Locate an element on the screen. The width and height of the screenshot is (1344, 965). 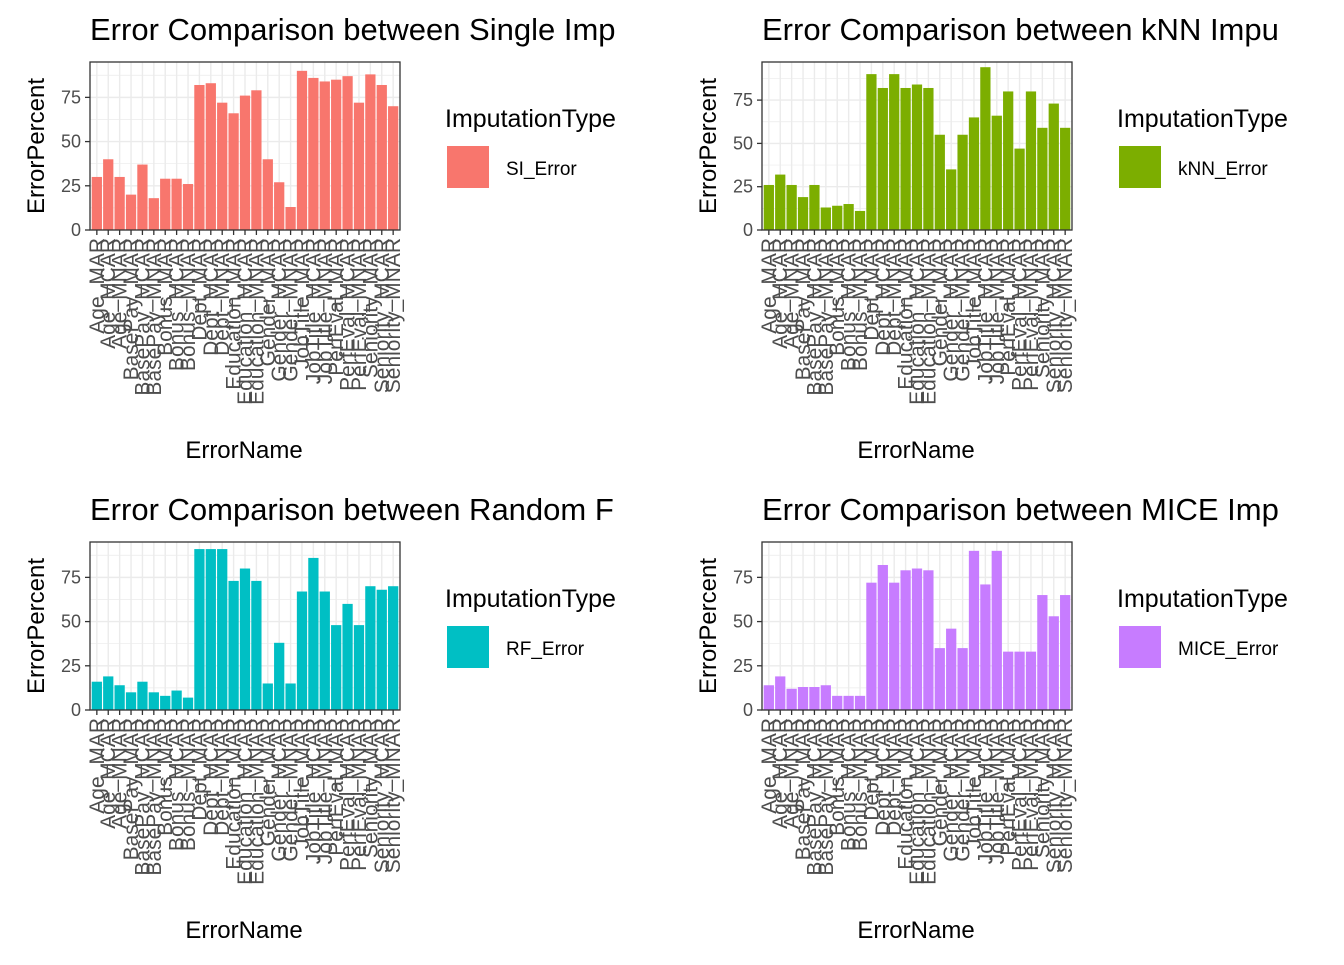
chart-title: Error Comparison between MICE Imp is located at coordinates (1020, 509).